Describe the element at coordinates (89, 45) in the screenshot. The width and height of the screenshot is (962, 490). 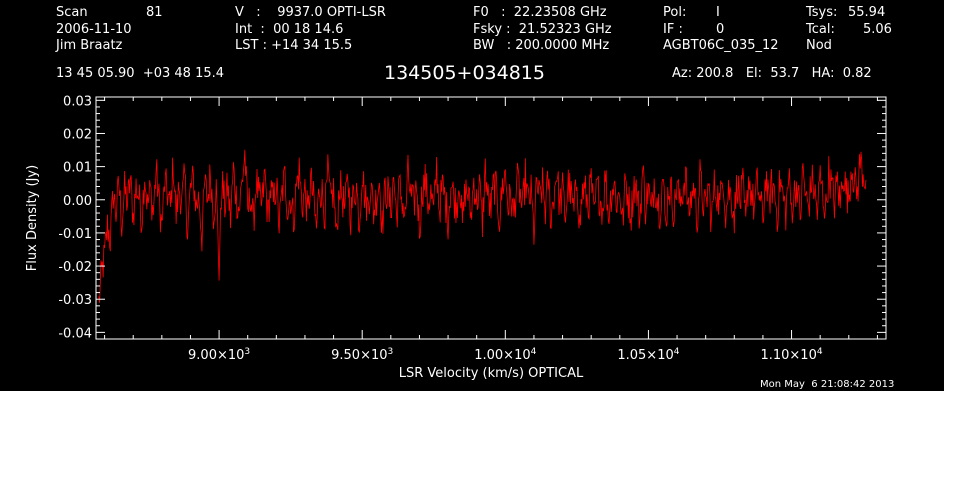
I see `observer-name: Jim Braatz` at that location.